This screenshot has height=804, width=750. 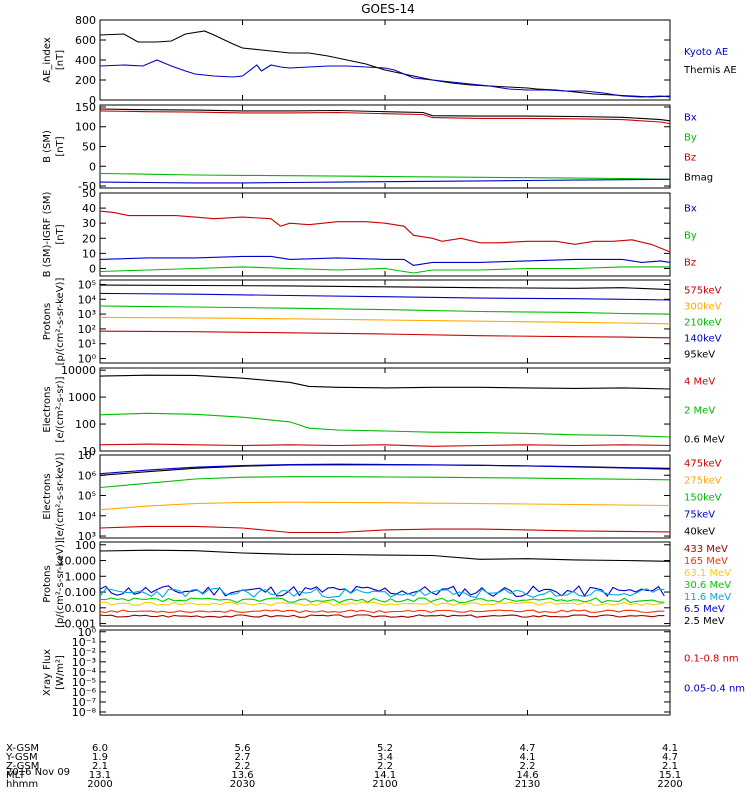 I want to click on y-tick-label: -50, so click(x=87, y=186).